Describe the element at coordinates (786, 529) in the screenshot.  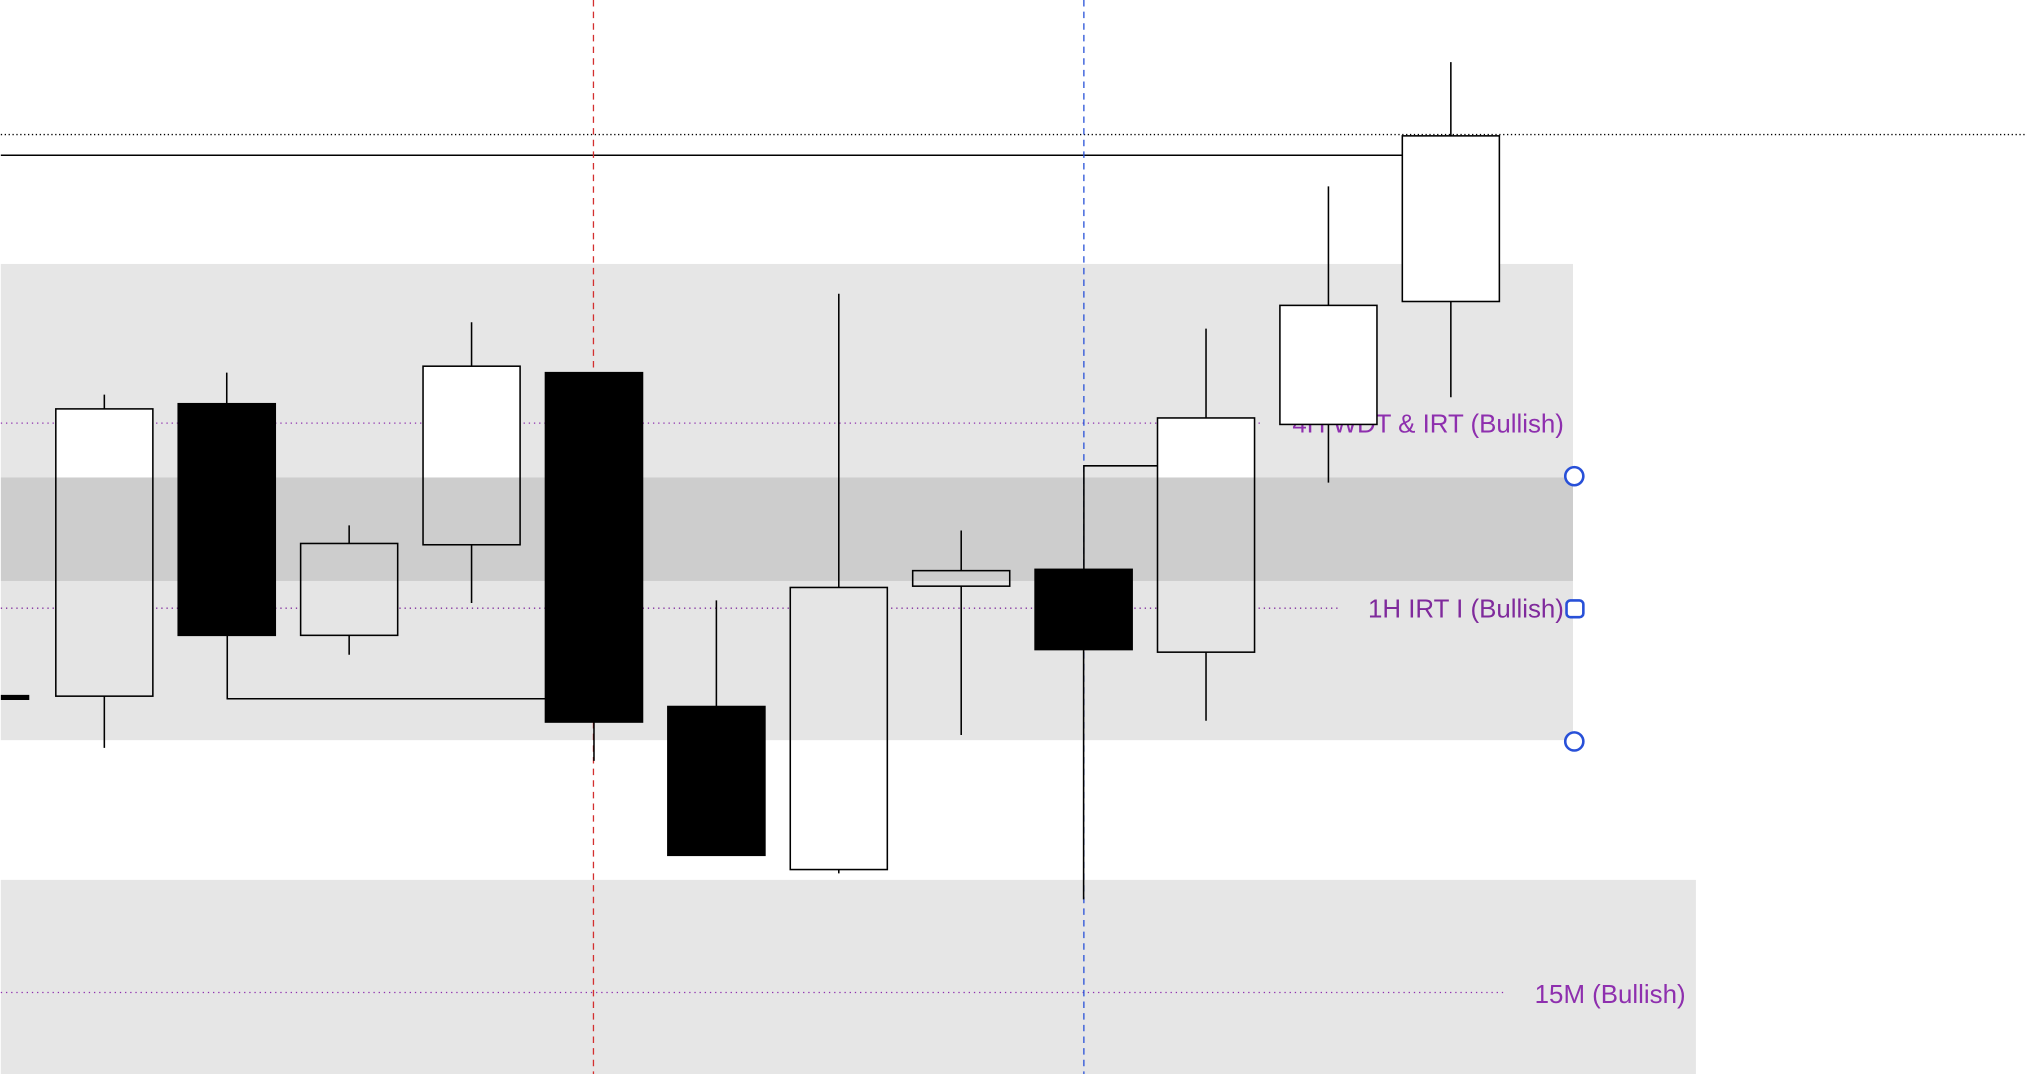
I see `zone` at that location.